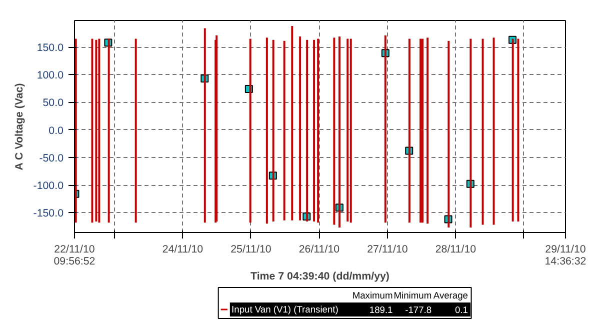 This screenshot has width=594, height=320. Describe the element at coordinates (75, 256) in the screenshot. I see `x-tick-label: 22/11/10 09:56:52` at that location.